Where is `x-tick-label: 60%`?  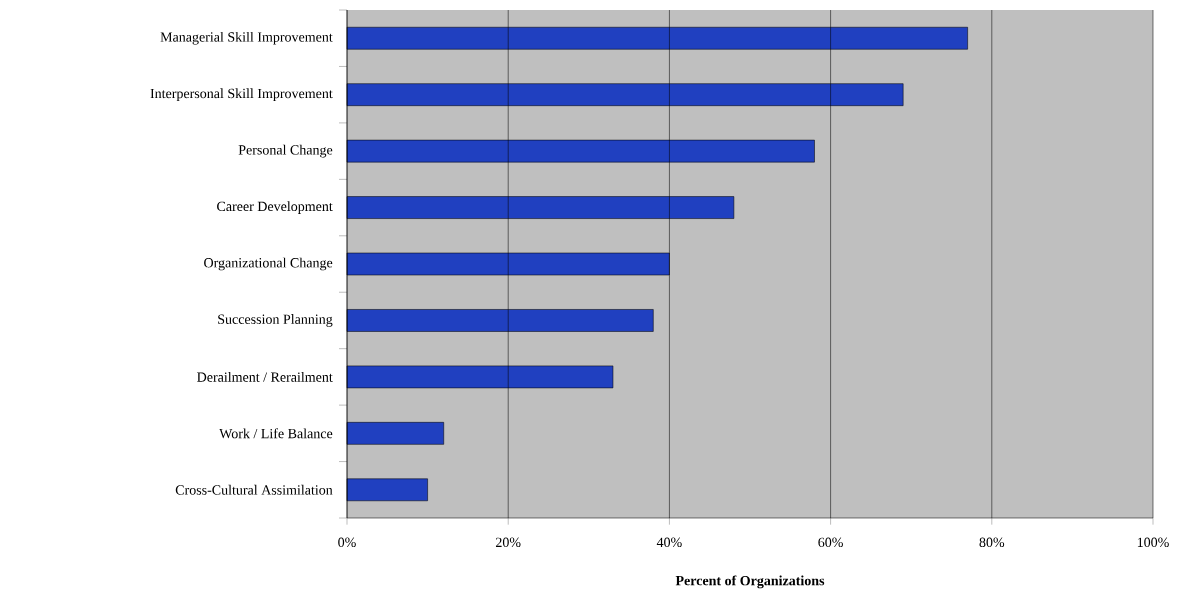 x-tick-label: 60% is located at coordinates (830, 542).